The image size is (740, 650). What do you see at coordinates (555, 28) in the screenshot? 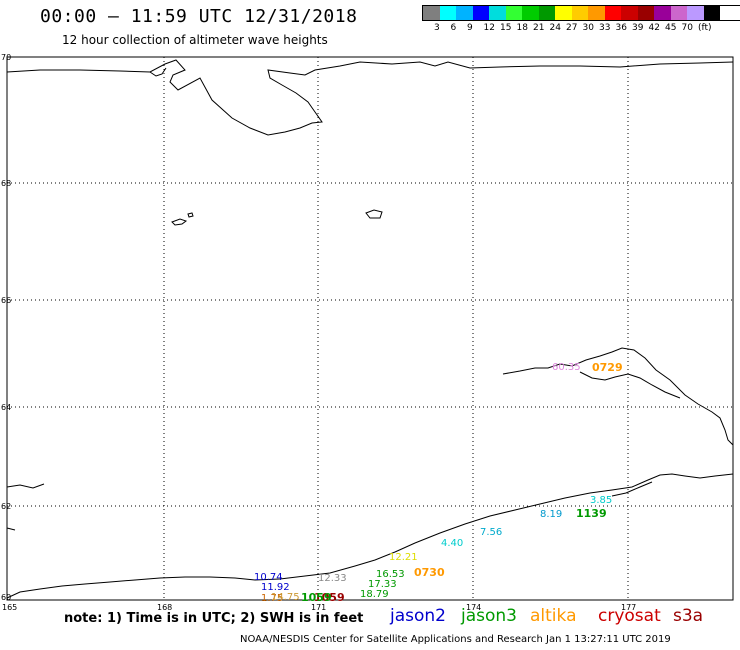
I see `colorbar-label: 24` at bounding box center [555, 28].